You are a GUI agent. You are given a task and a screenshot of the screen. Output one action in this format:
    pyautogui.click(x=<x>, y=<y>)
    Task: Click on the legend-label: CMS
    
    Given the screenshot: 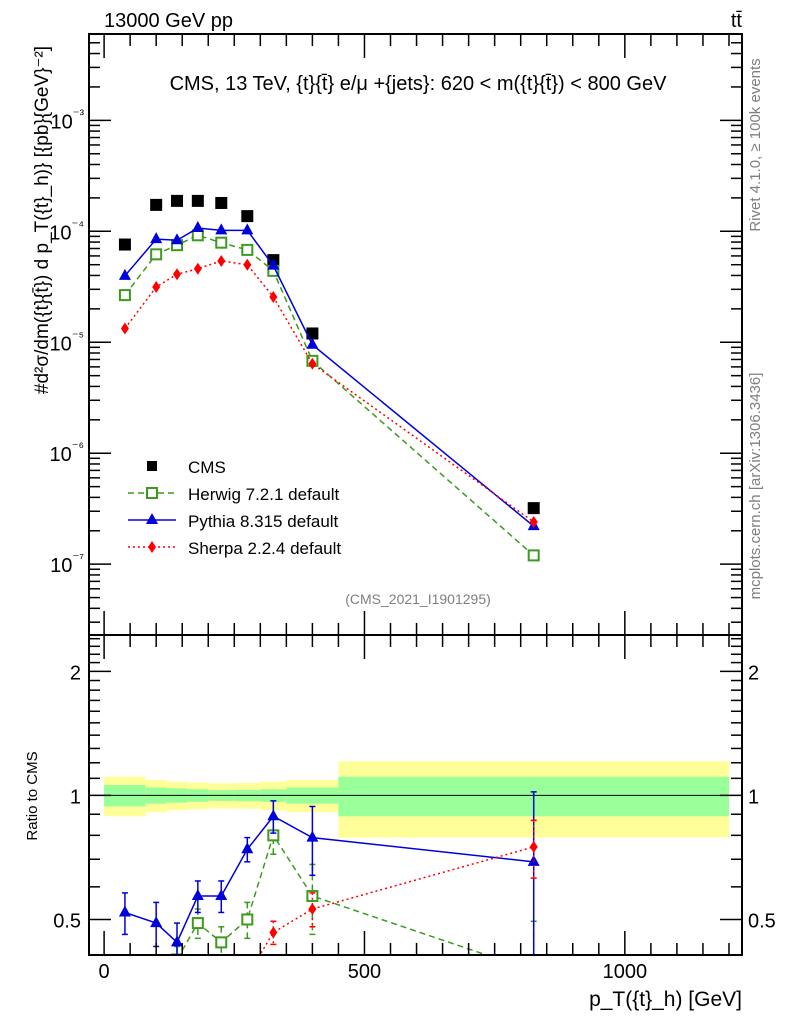 What is the action you would take?
    pyautogui.click(x=207, y=467)
    